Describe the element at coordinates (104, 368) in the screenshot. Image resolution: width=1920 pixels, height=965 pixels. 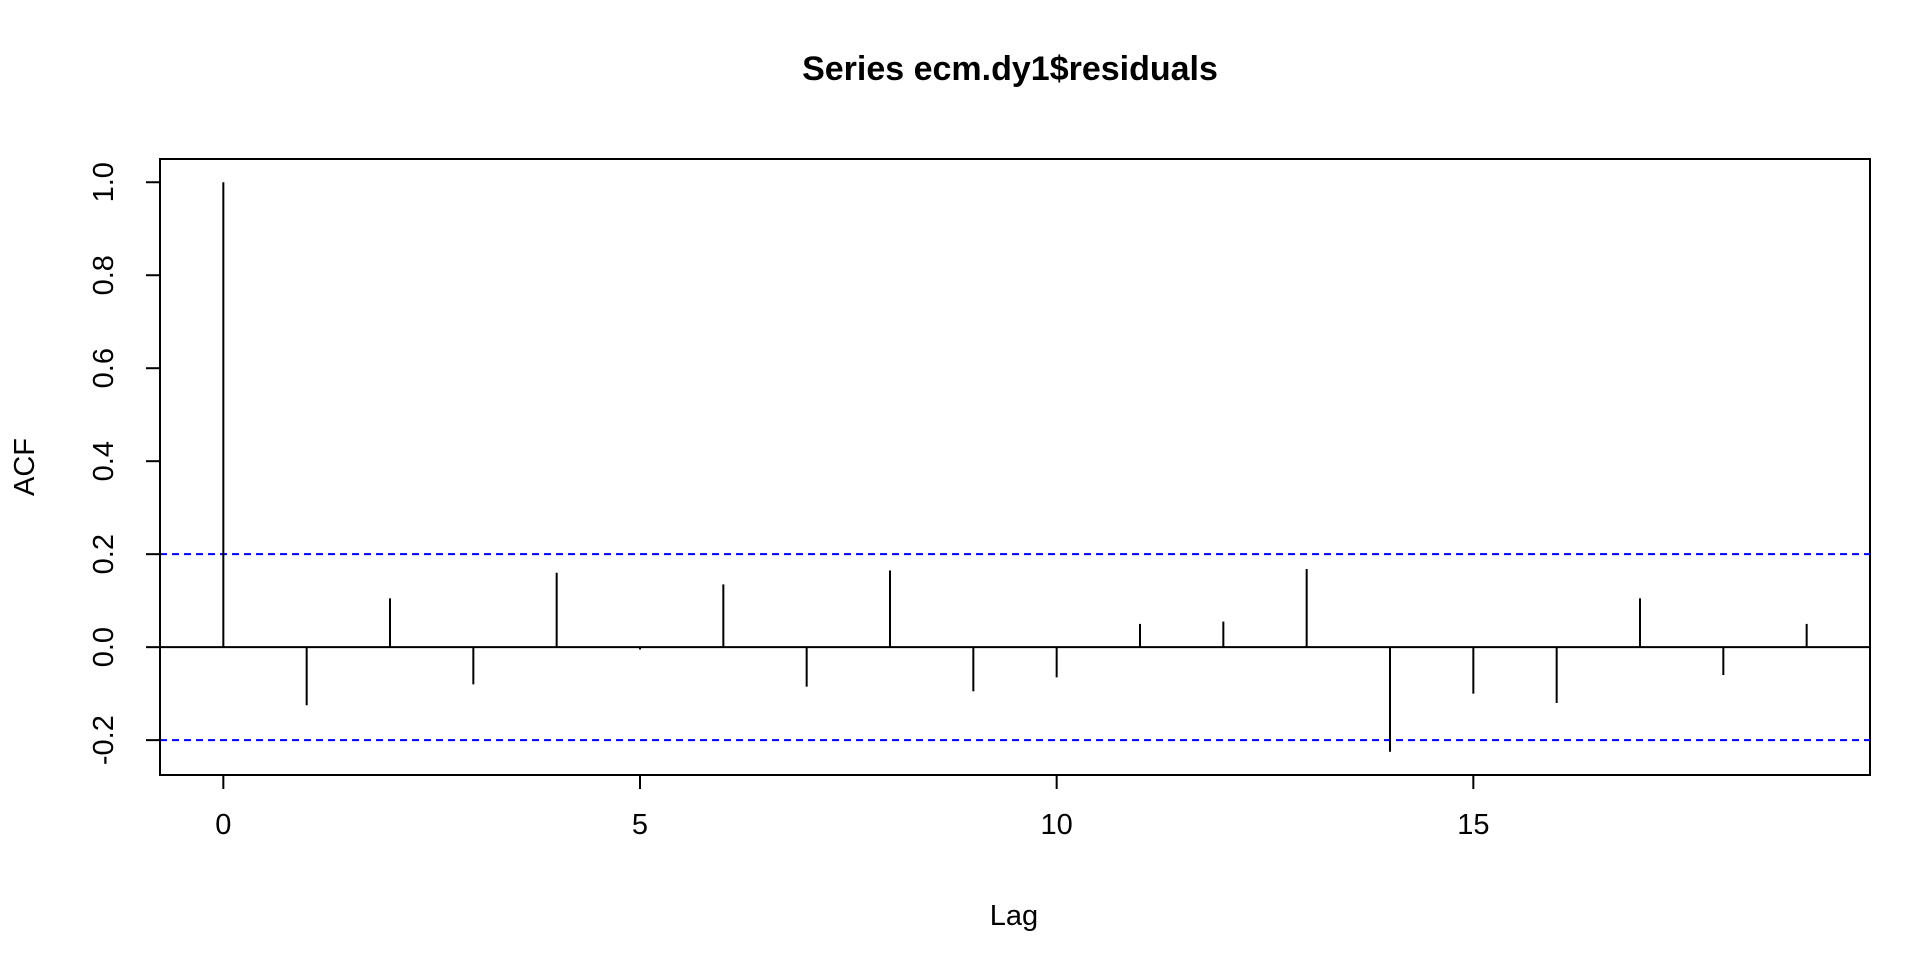
I see `y-tick-label: 0.6` at that location.